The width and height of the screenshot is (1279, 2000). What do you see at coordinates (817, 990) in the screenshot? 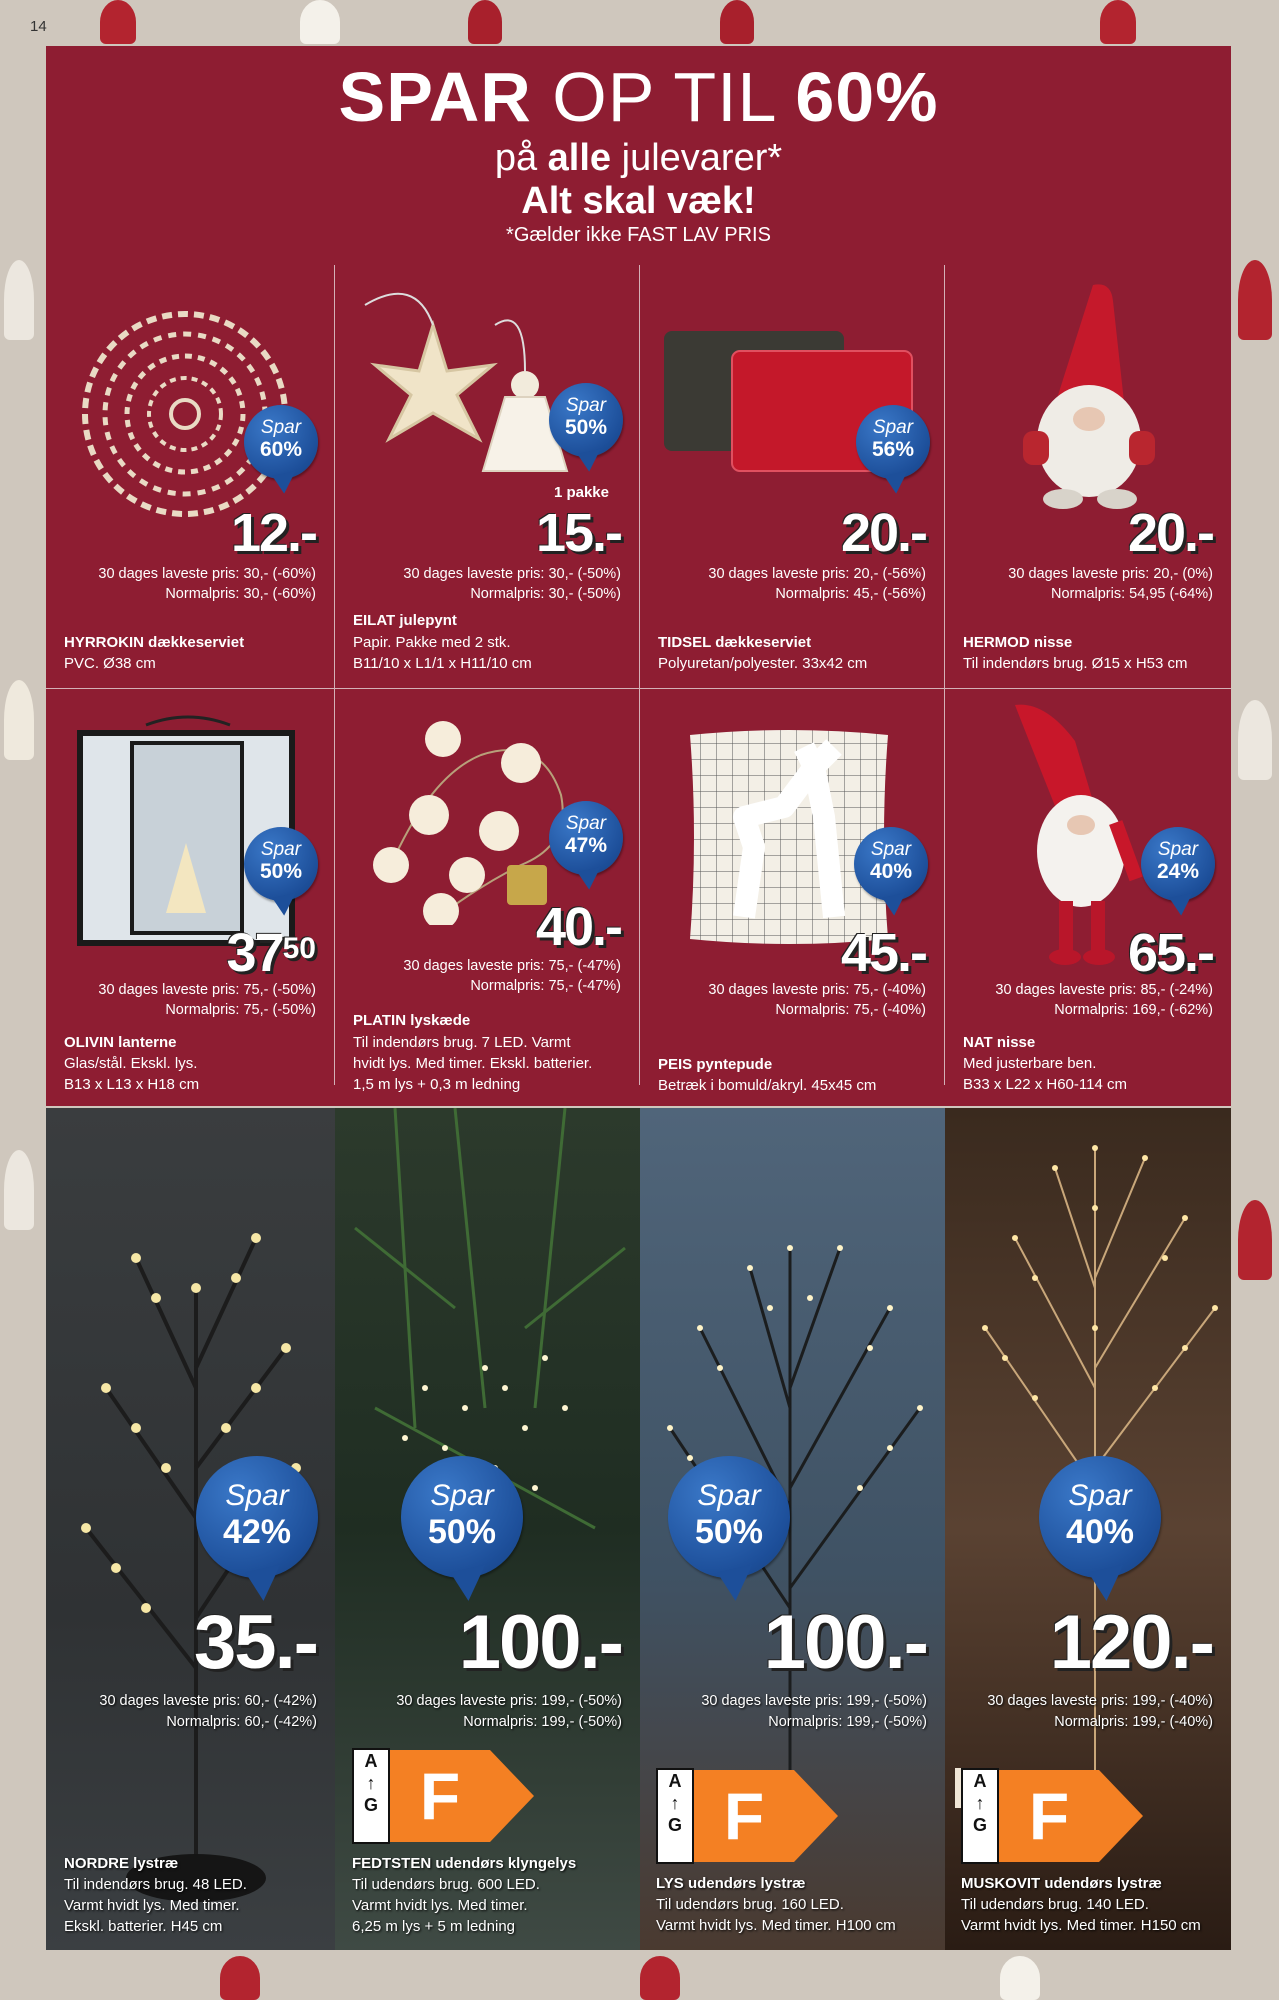
I see `lowest-price: 30 dages laveste pris: 75,- (-40%)` at bounding box center [817, 990].